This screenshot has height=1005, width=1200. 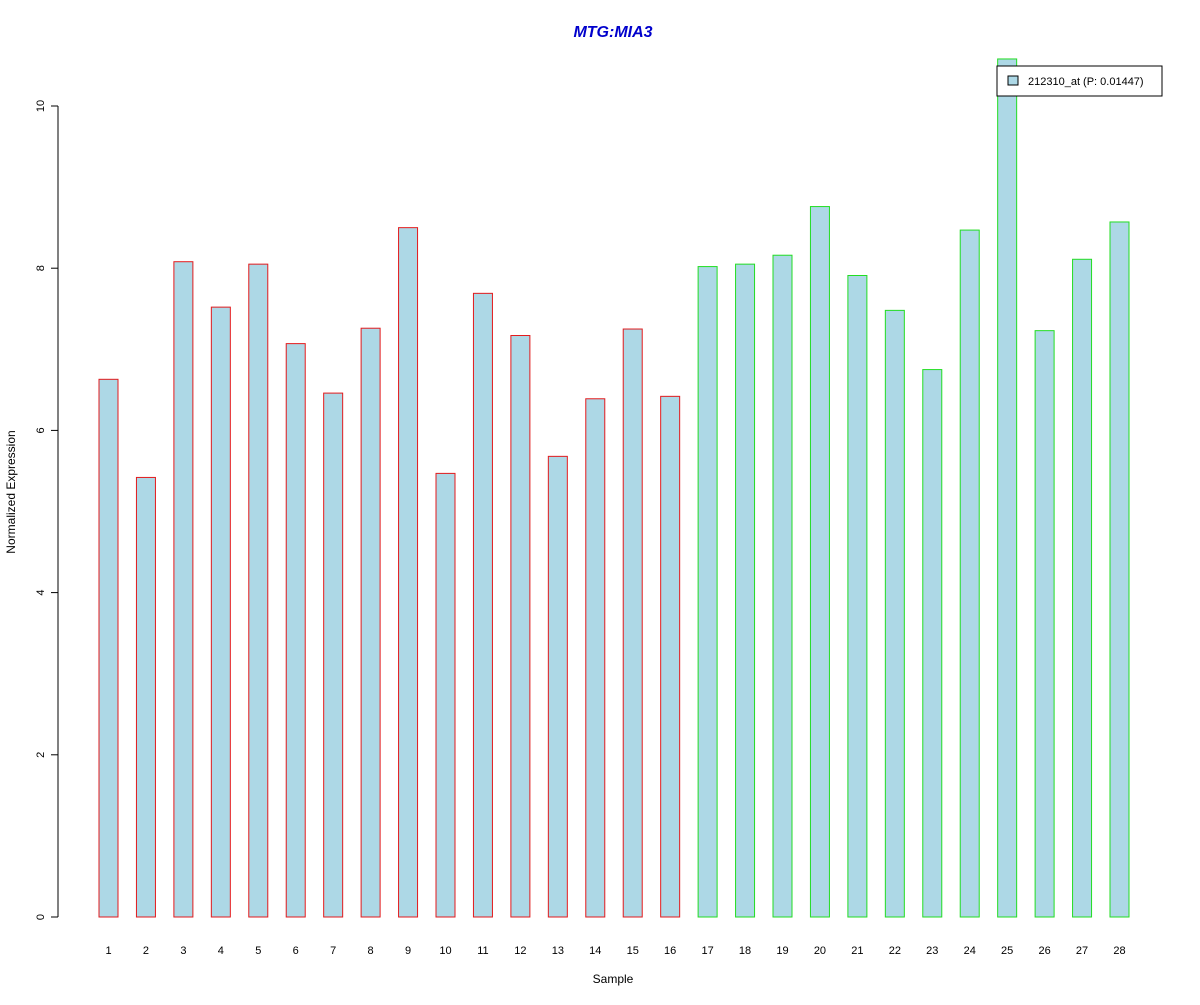 I want to click on chart-title: MTG:MIA3, so click(x=612, y=32).